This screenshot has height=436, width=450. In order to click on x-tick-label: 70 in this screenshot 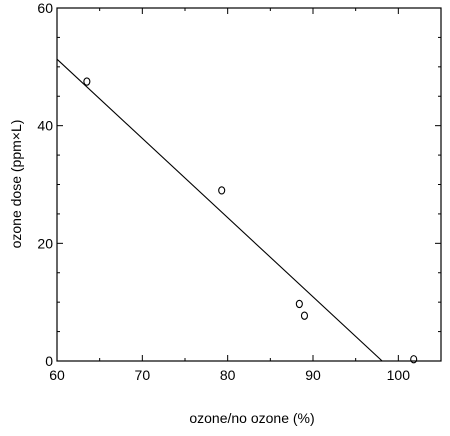, I will do `click(143, 375)`.